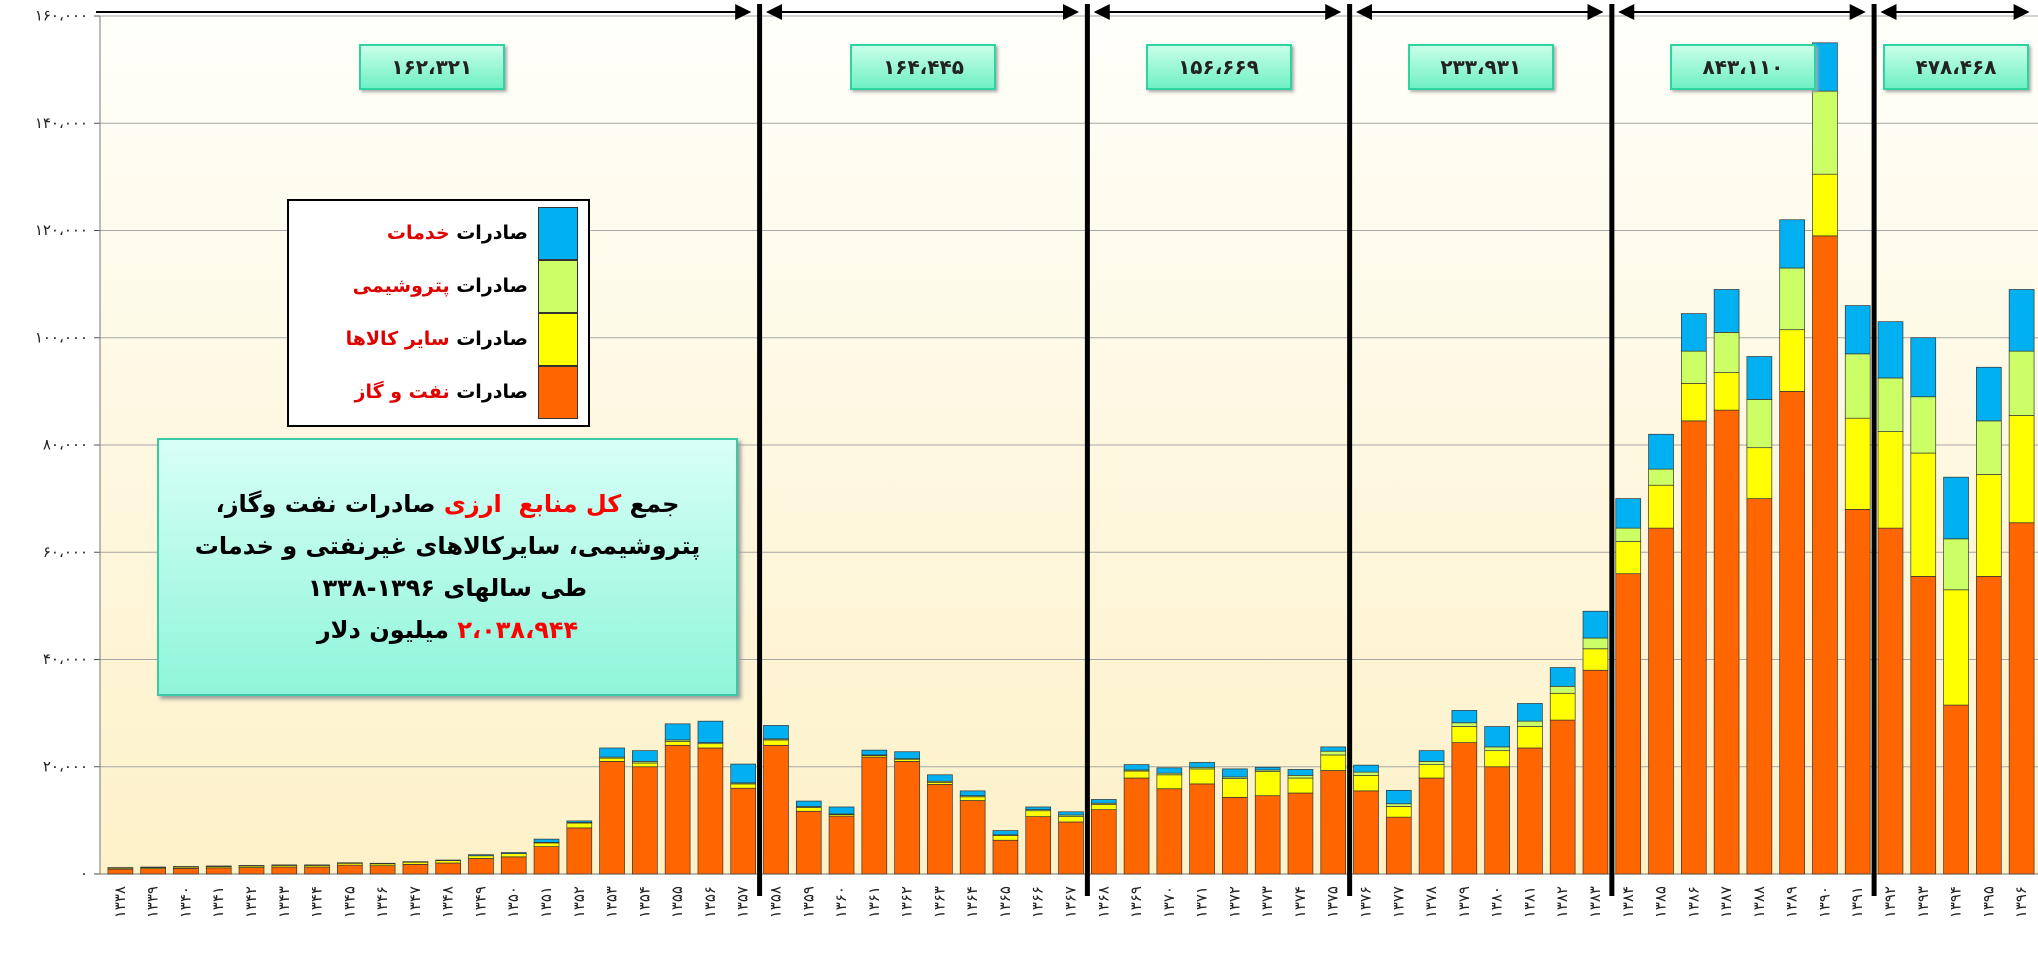  What do you see at coordinates (317, 902) in the screenshot?
I see `x-tick-label: ۱۳۴۴` at bounding box center [317, 902].